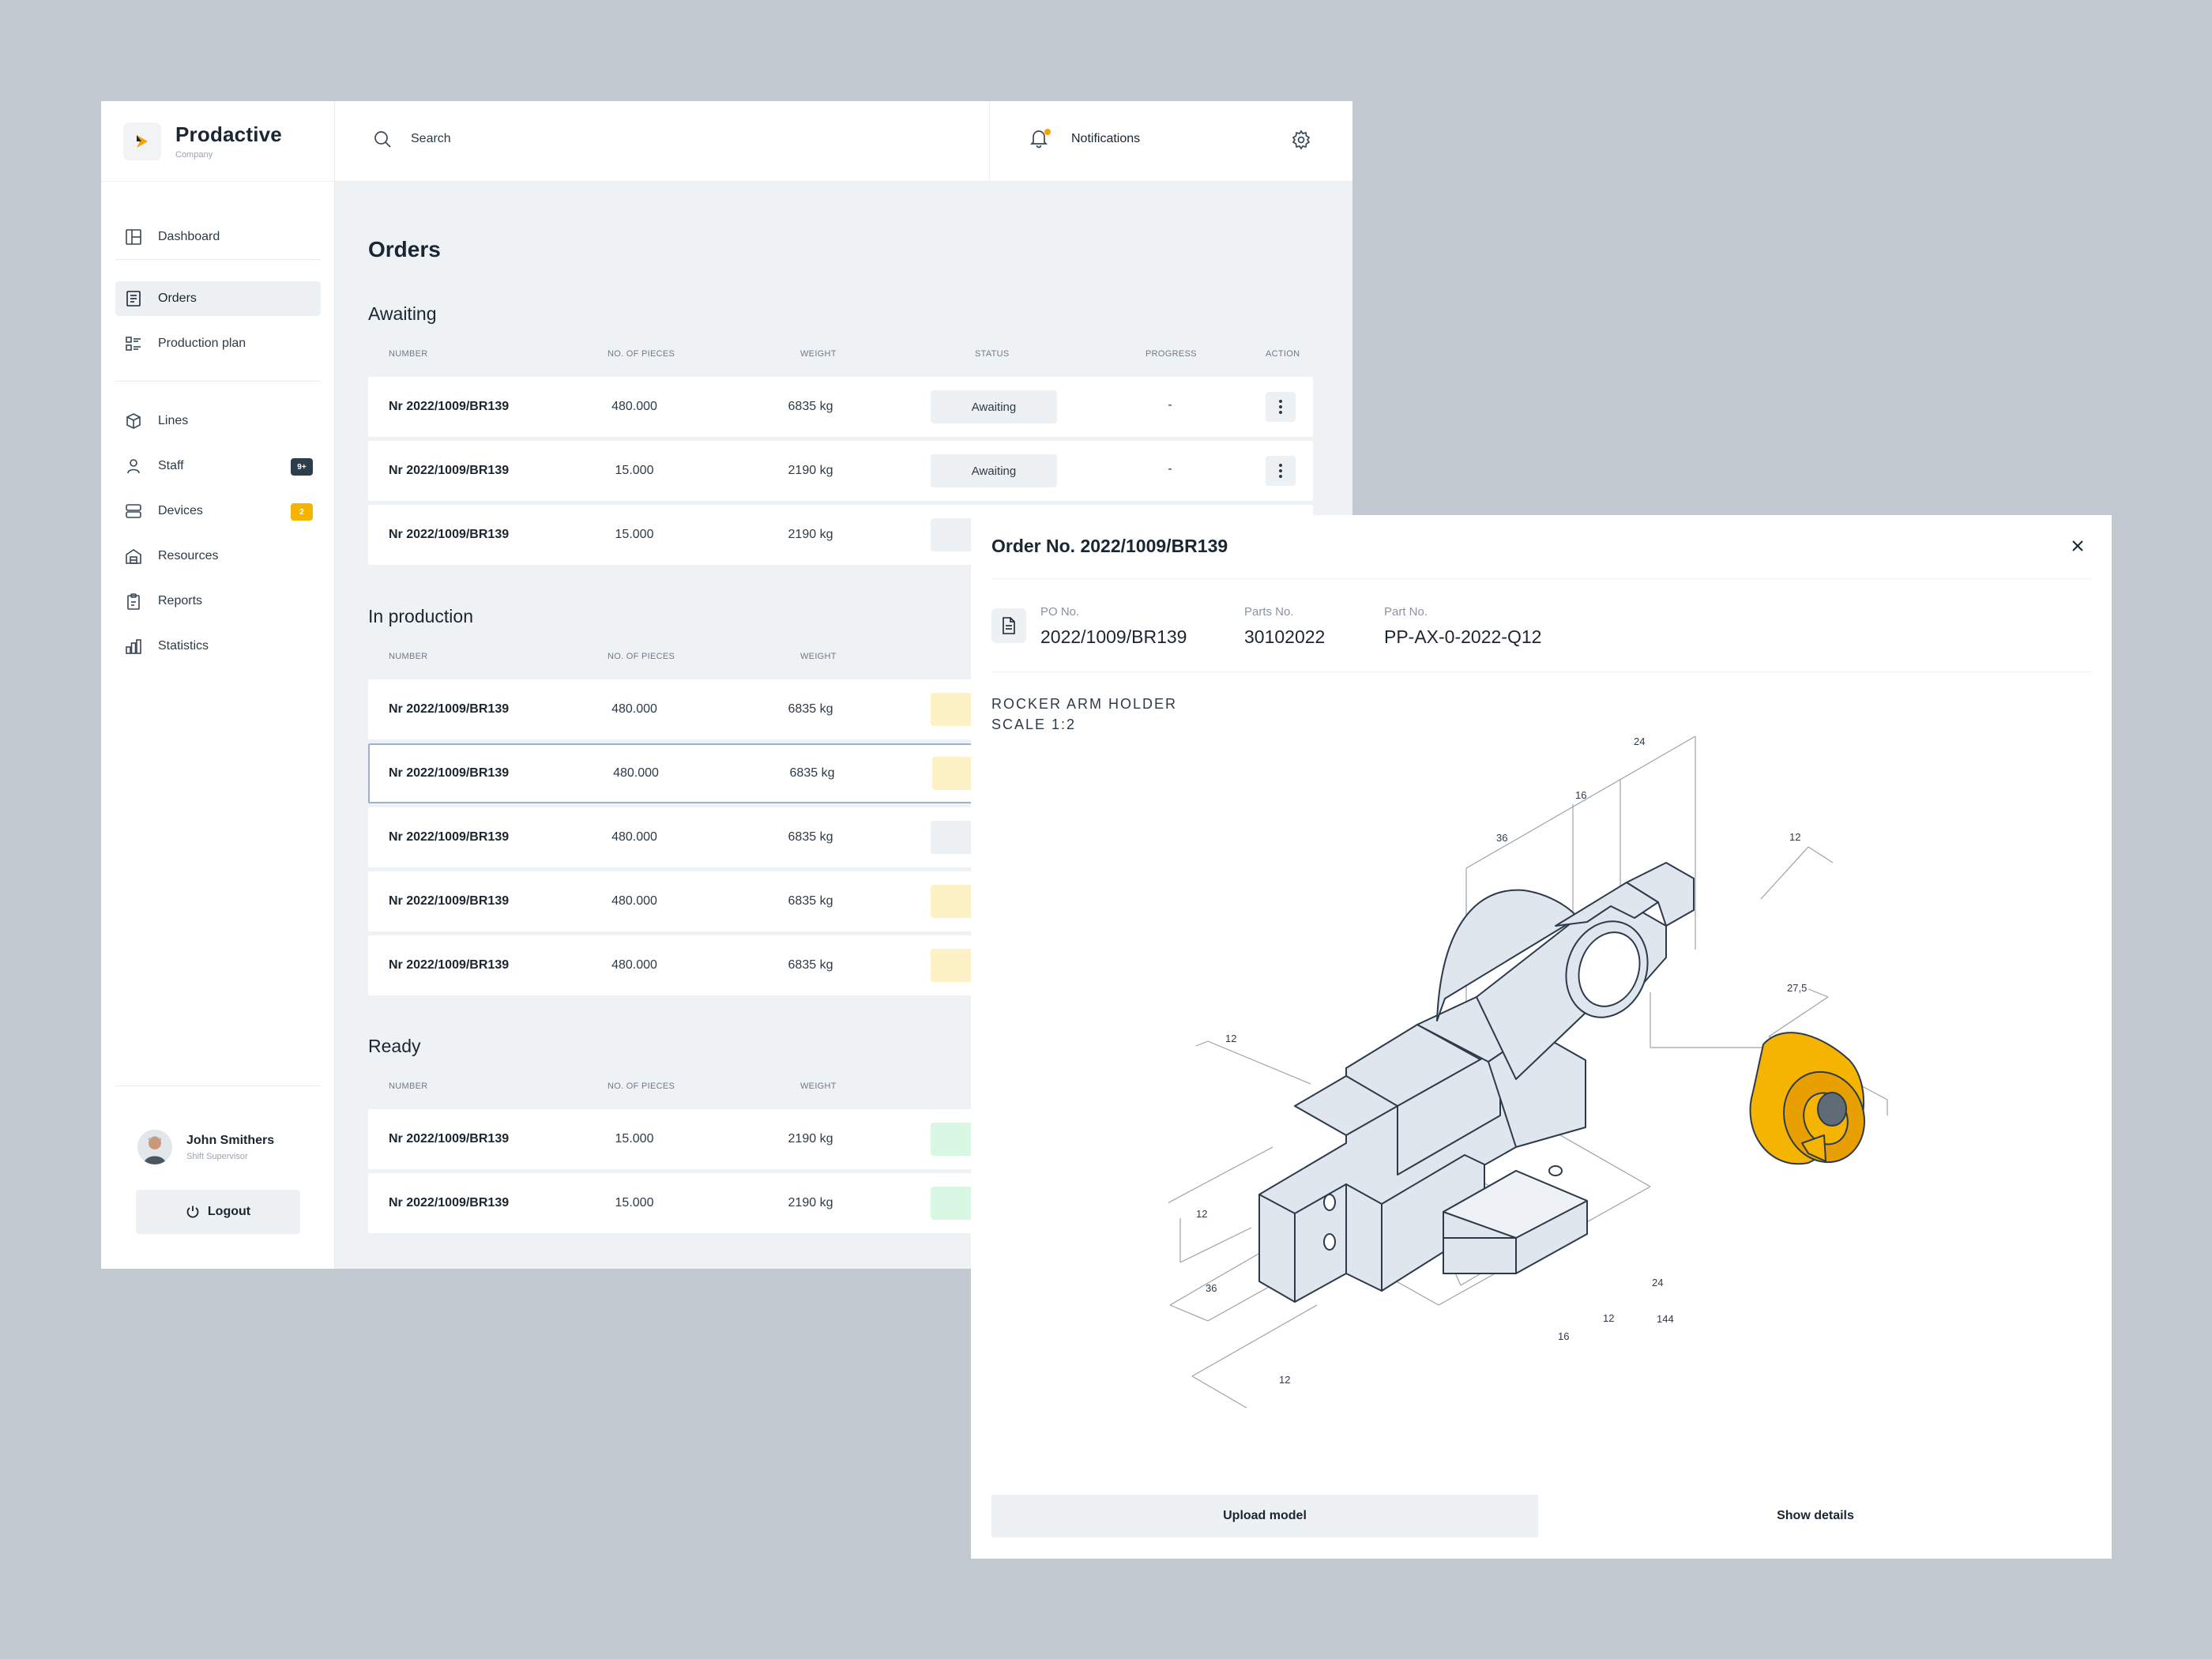 The image size is (2212, 1659). I want to click on notifications-button: Notifications, so click(1085, 139).